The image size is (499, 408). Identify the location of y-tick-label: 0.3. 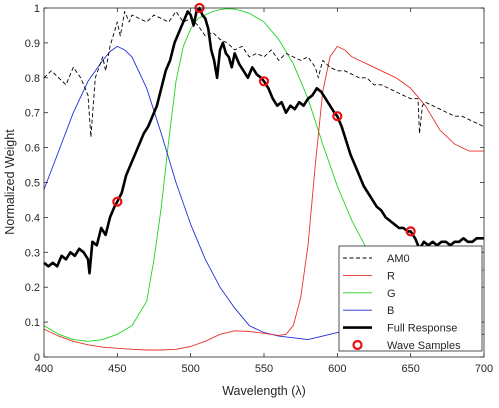
(32, 253).